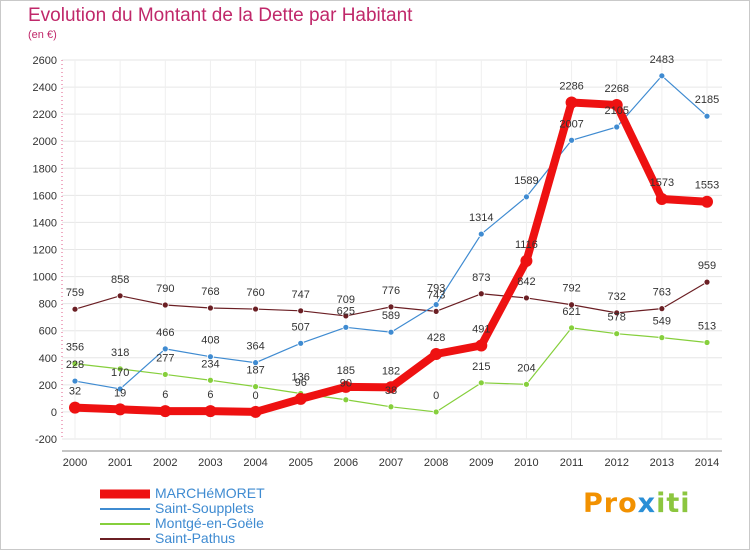 The height and width of the screenshot is (550, 750). What do you see at coordinates (526, 282) in the screenshot?
I see `data-label: 842` at bounding box center [526, 282].